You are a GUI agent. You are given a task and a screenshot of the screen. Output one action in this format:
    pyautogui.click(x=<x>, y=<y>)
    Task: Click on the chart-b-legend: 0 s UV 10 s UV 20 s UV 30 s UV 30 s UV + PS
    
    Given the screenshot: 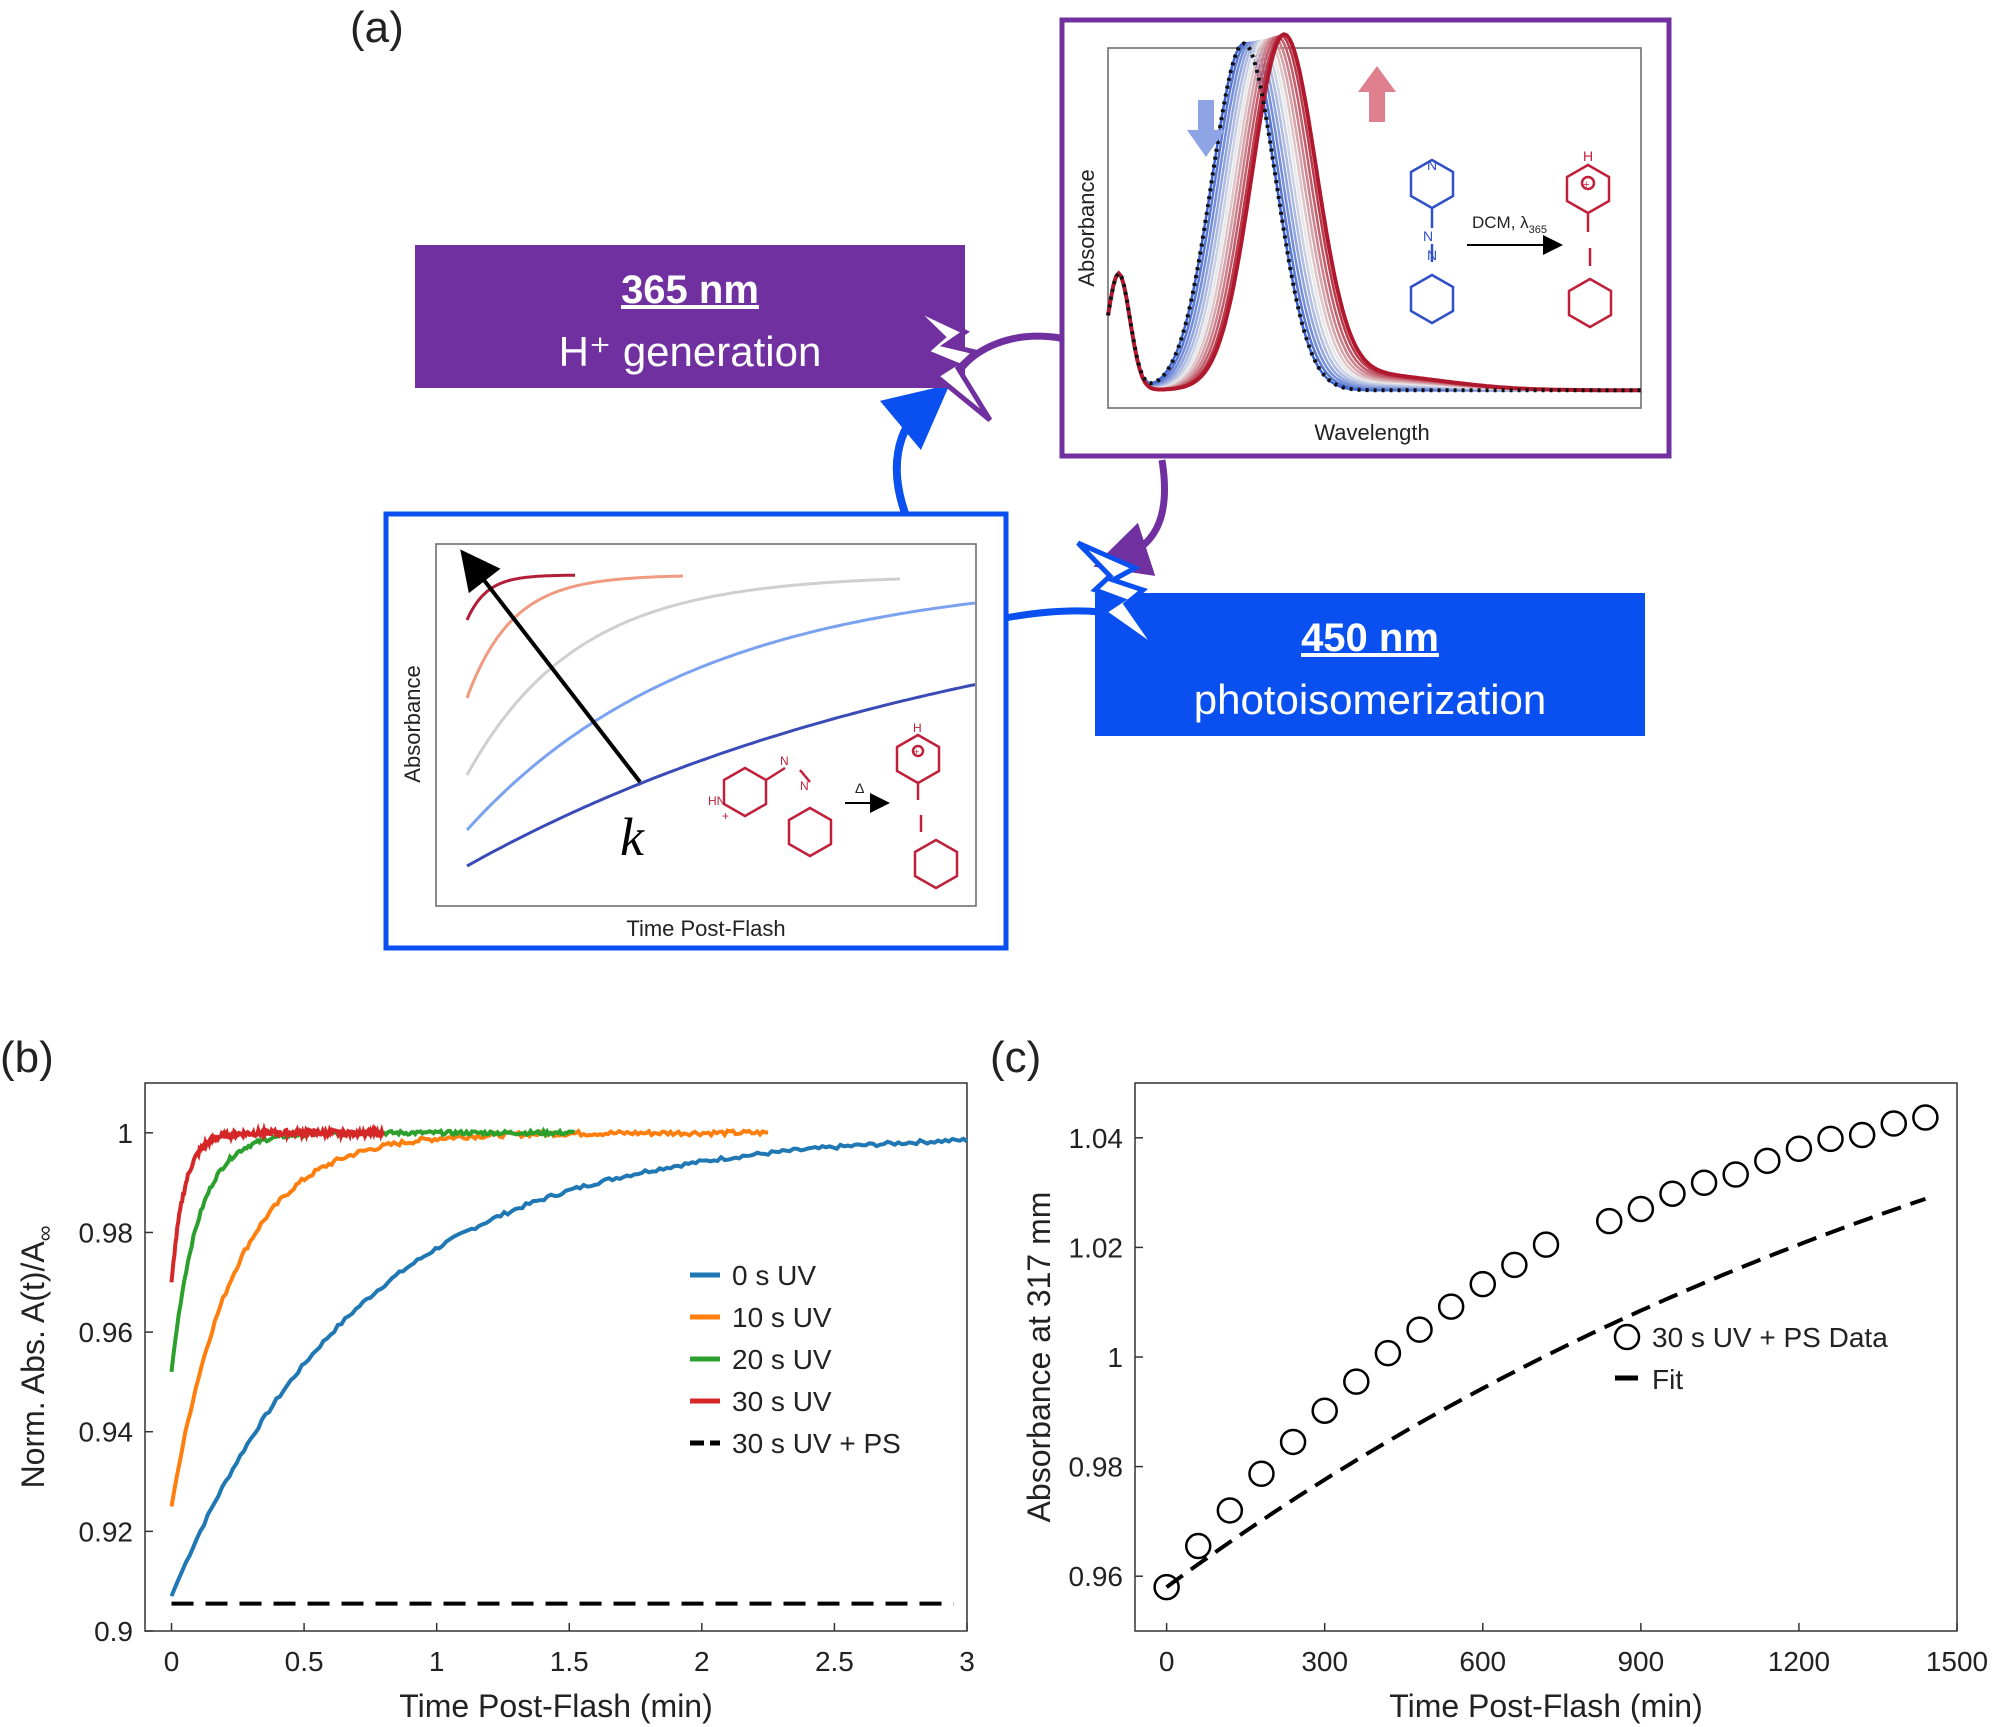 What is the action you would take?
    pyautogui.click(x=795, y=1359)
    